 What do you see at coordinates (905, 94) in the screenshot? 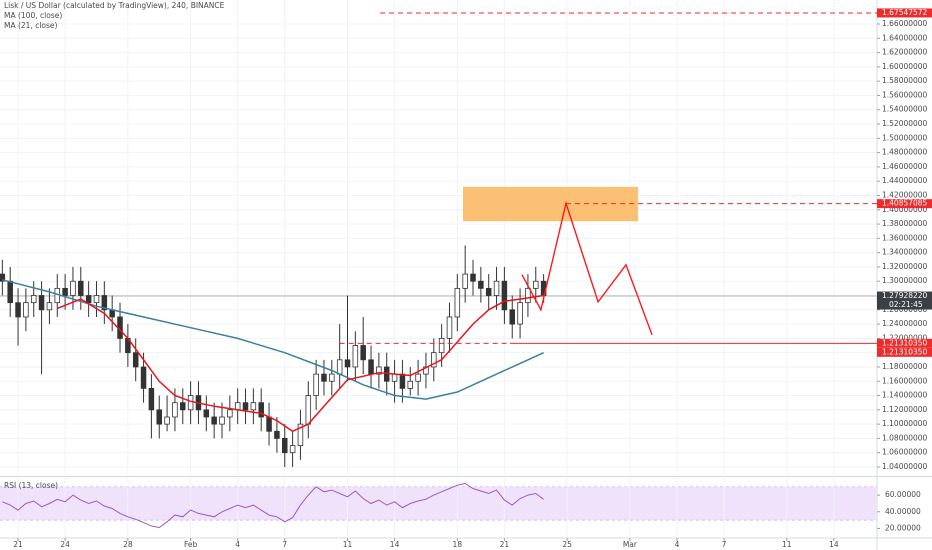
I see `y-tick-label: 1.56000000` at bounding box center [905, 94].